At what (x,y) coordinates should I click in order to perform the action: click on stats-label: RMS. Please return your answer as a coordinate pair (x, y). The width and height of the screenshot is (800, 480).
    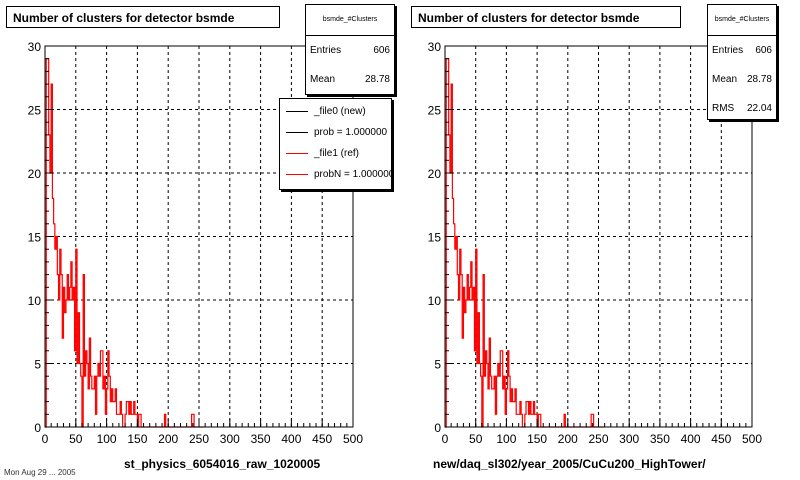
    Looking at the image, I should click on (723, 108).